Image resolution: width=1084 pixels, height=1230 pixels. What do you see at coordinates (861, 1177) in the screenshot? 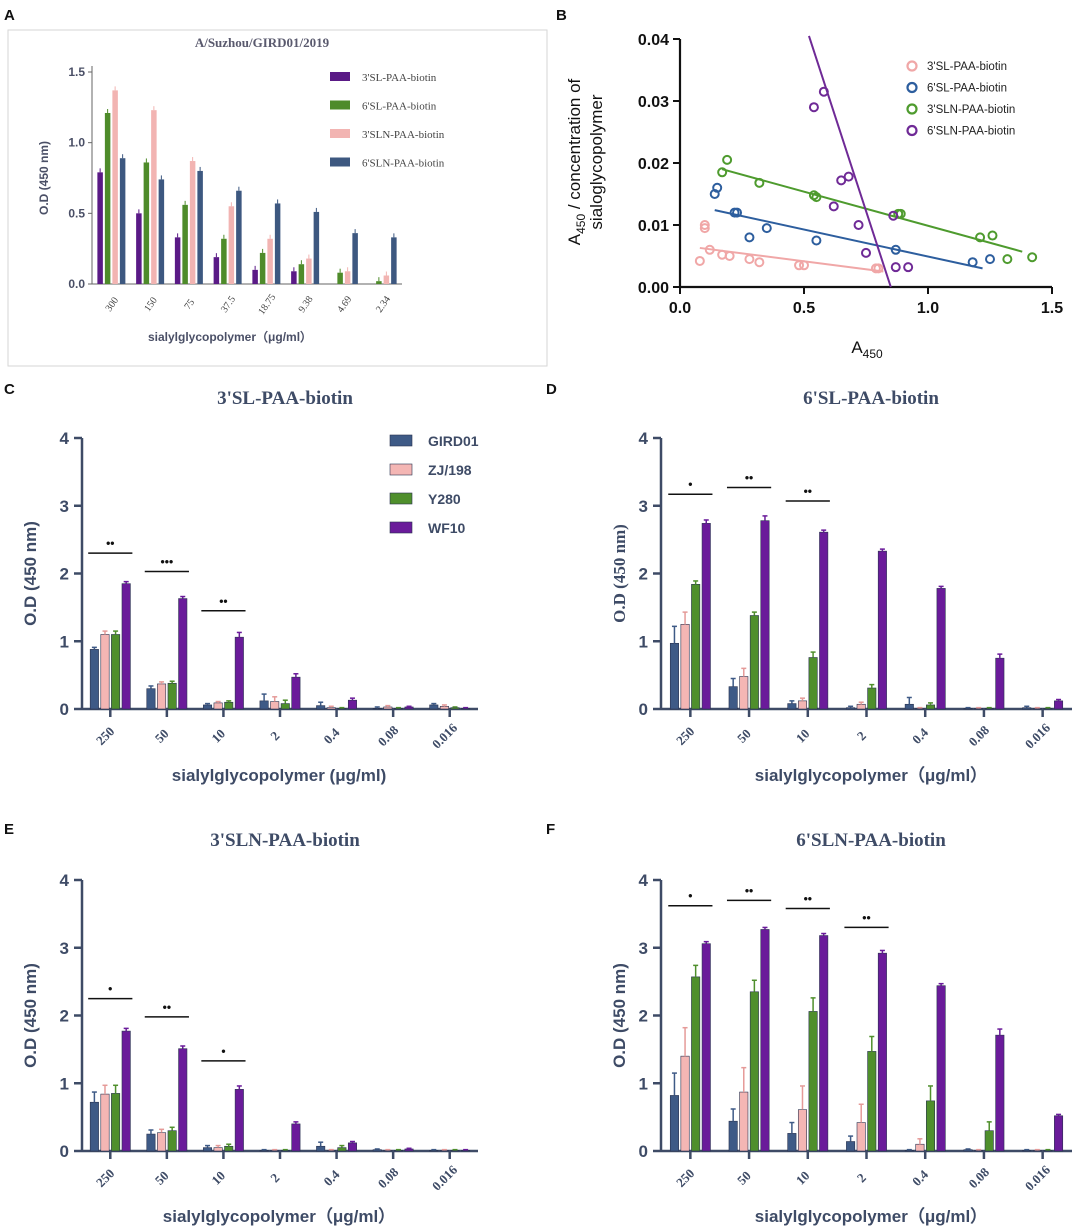
I see `chart-f-xtick-label: 2` at bounding box center [861, 1177].